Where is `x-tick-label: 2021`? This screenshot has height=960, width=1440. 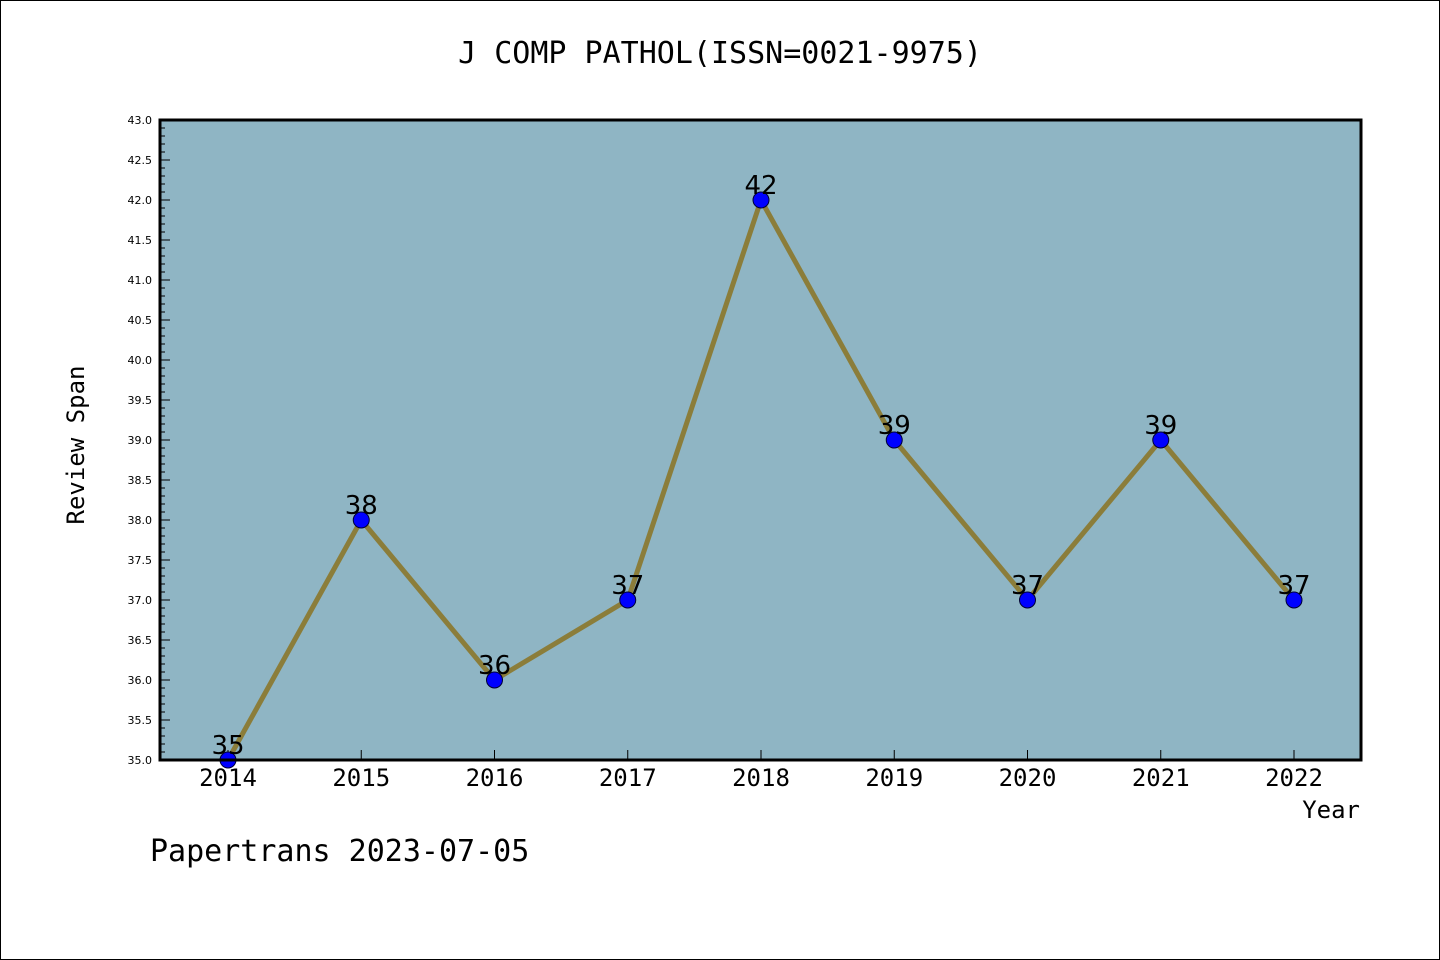 x-tick-label: 2021 is located at coordinates (1161, 778).